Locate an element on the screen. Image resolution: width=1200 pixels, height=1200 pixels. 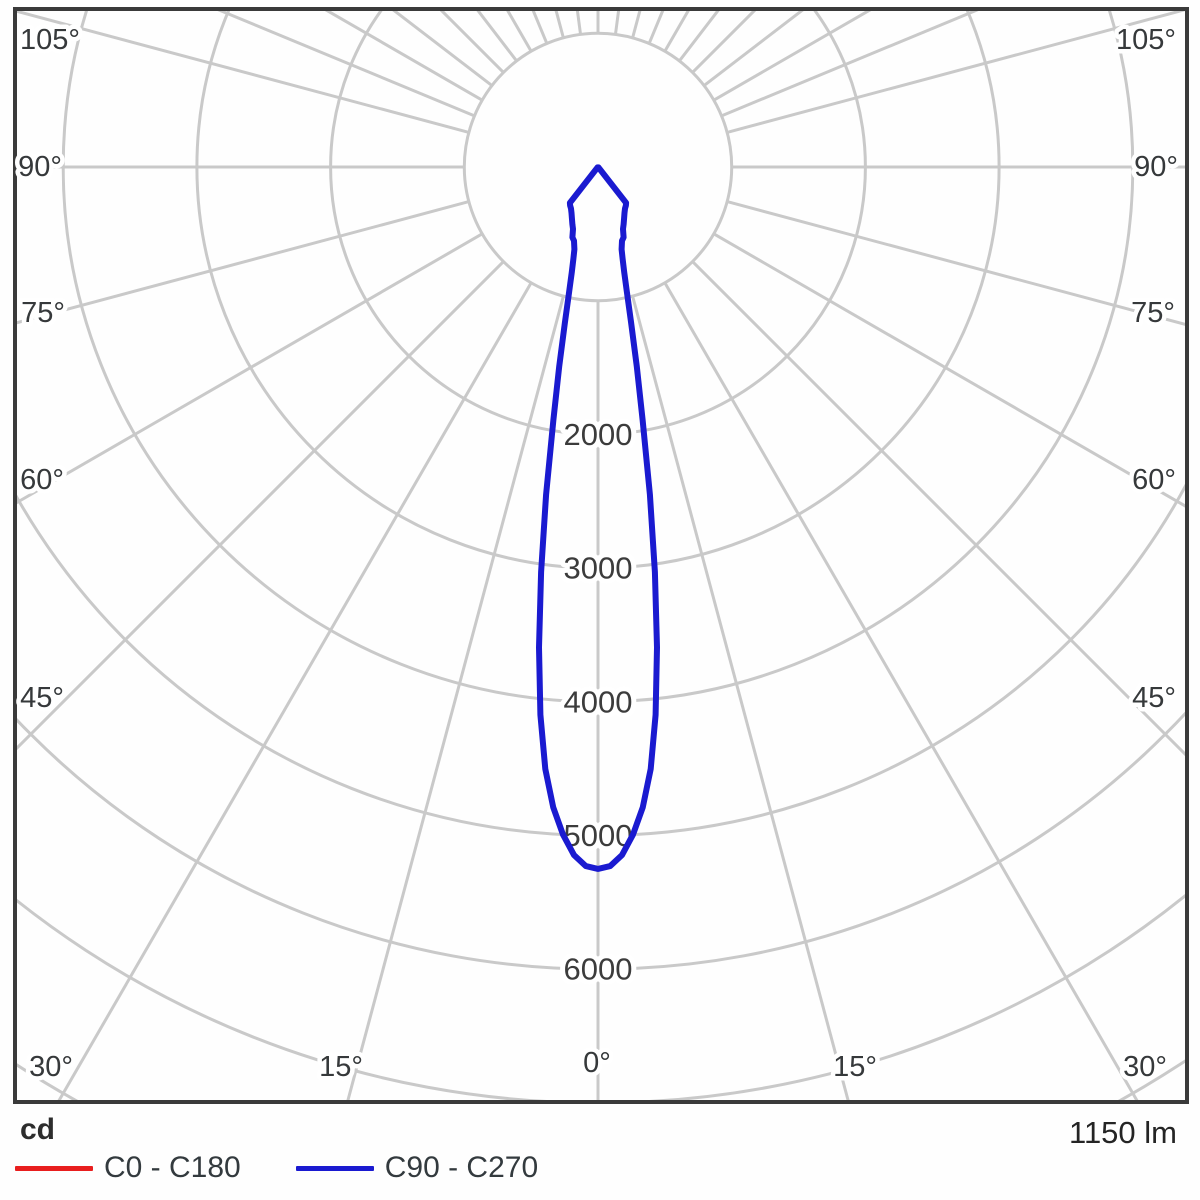
ring-value-label: 3000 is located at coordinates (598, 568).